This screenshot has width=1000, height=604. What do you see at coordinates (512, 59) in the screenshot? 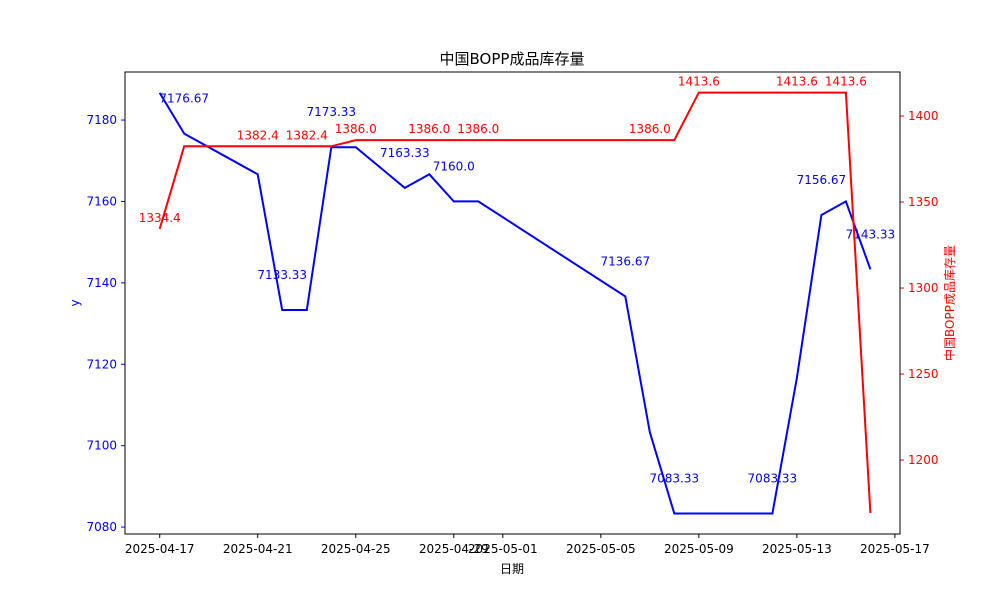
I see `chart-title: 中国BOPP成品库存量` at bounding box center [512, 59].